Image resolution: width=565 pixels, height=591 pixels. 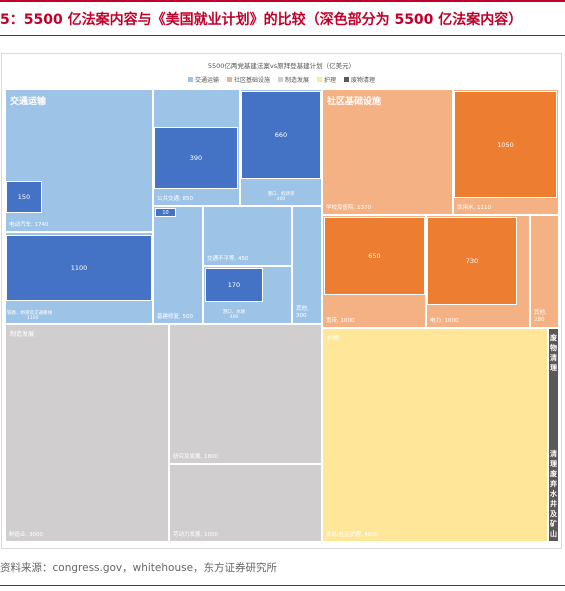 What do you see at coordinates (544, 271) in the screenshot?
I see `tile-other-comm: 其他, 280` at bounding box center [544, 271].